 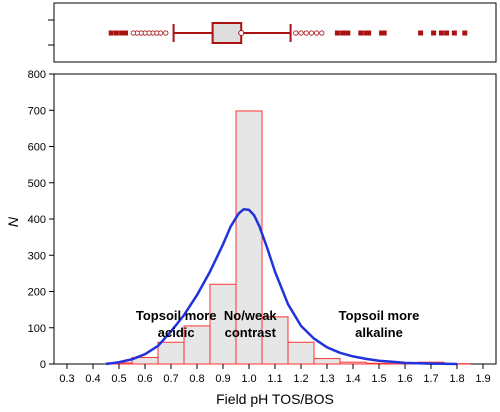 I want to click on x-tick-label: 0.4, so click(x=92, y=379).